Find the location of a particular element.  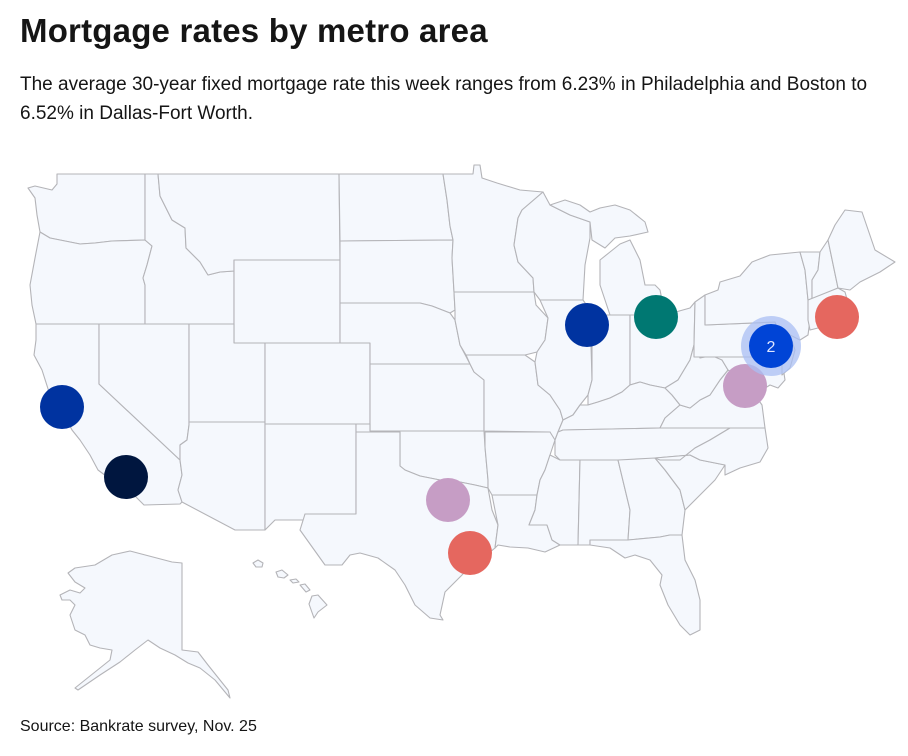

state-oregon is located at coordinates (91, 278).